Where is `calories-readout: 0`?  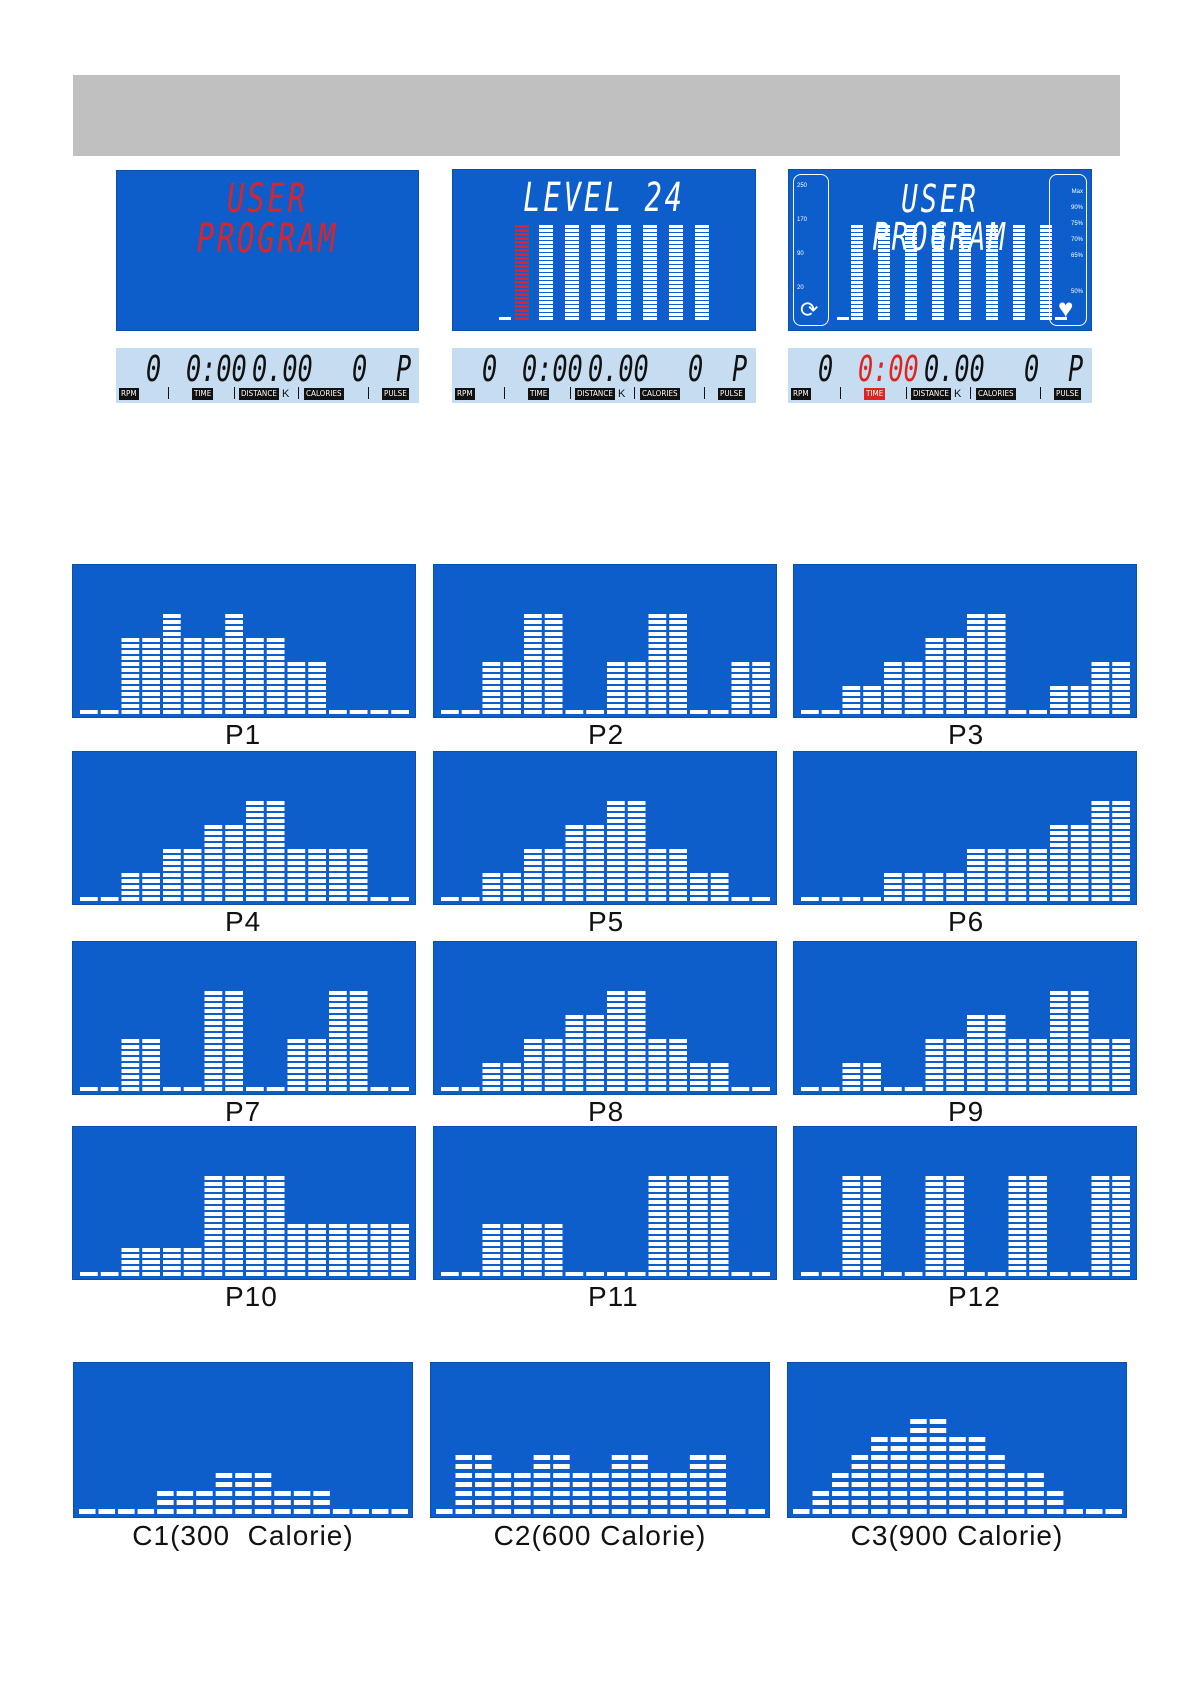 calories-readout: 0 is located at coordinates (1032, 369).